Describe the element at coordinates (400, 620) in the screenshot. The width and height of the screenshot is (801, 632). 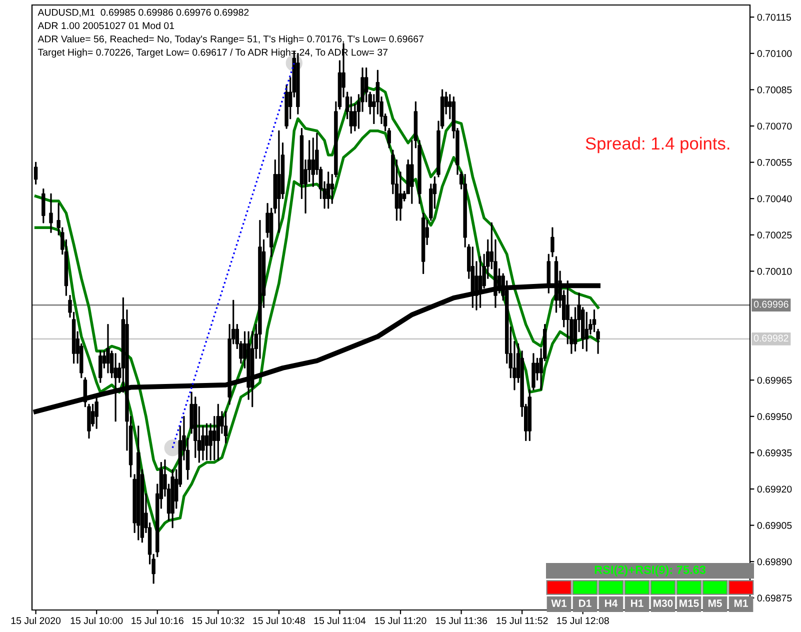
I see `x-tick-label: 15 Jul 11:20` at that location.